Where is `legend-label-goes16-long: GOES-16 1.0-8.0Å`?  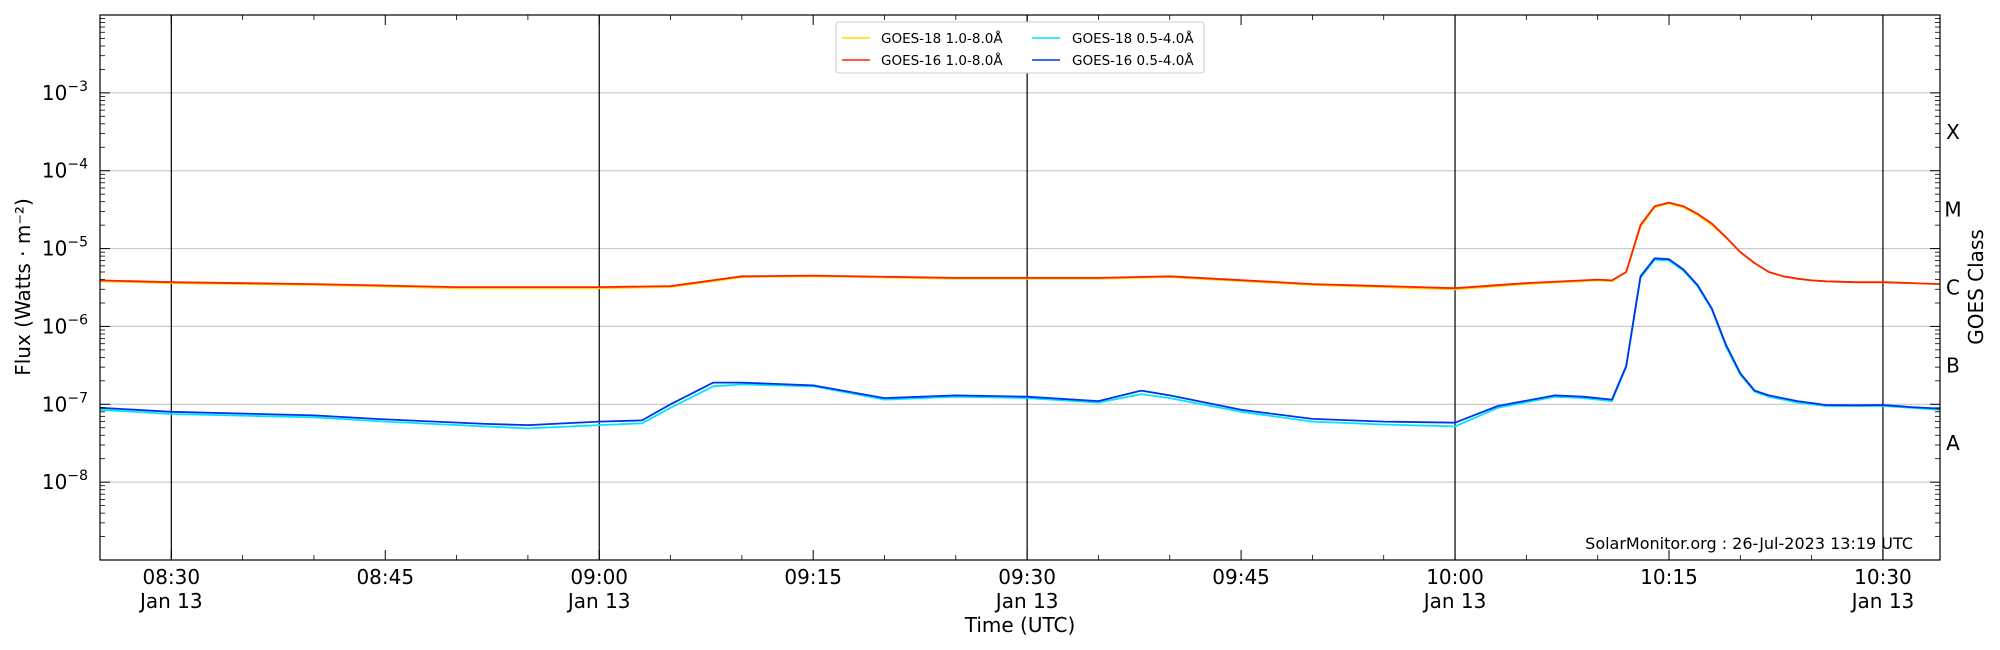
legend-label-goes16-long: GOES-16 1.0-8.0Å is located at coordinates (942, 60).